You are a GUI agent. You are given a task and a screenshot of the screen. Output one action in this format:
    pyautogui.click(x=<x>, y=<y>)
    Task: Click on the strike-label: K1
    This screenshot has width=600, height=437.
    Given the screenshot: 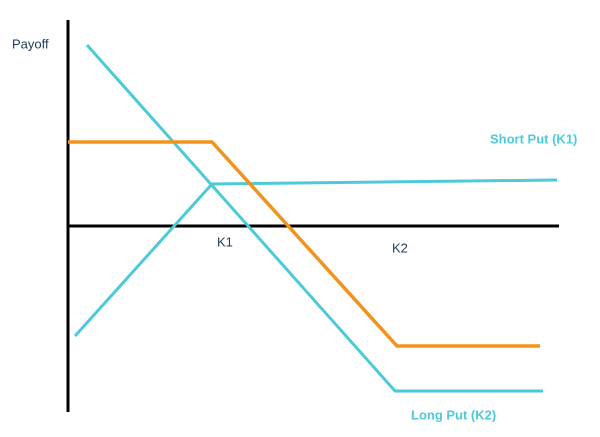 What is the action you would take?
    pyautogui.click(x=225, y=241)
    